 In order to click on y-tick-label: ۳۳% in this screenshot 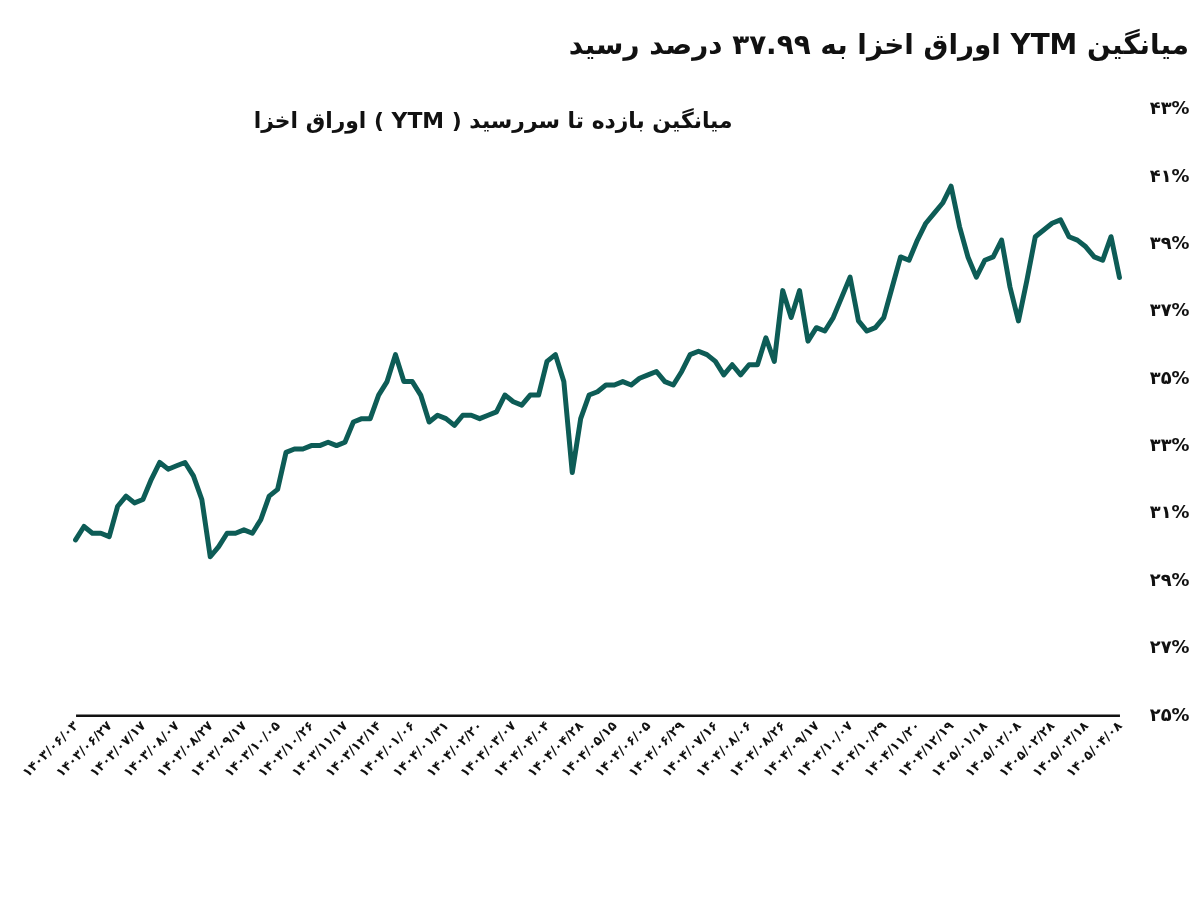, I will do `click(1169, 445)`.